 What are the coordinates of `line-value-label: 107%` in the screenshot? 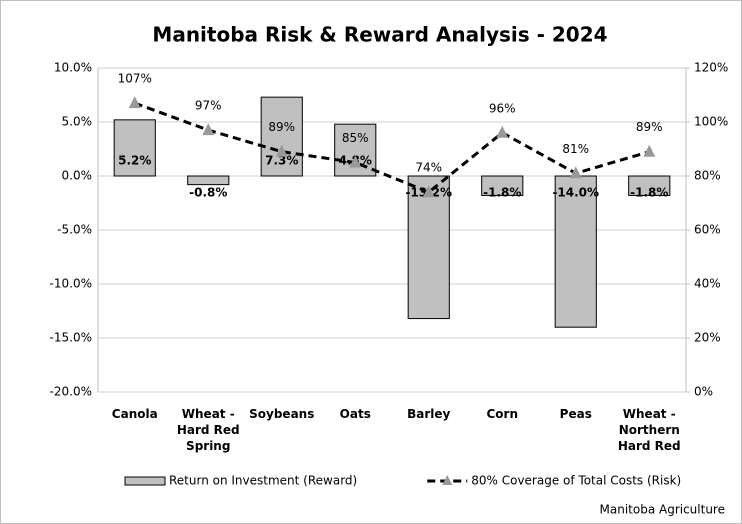 It's located at (135, 79).